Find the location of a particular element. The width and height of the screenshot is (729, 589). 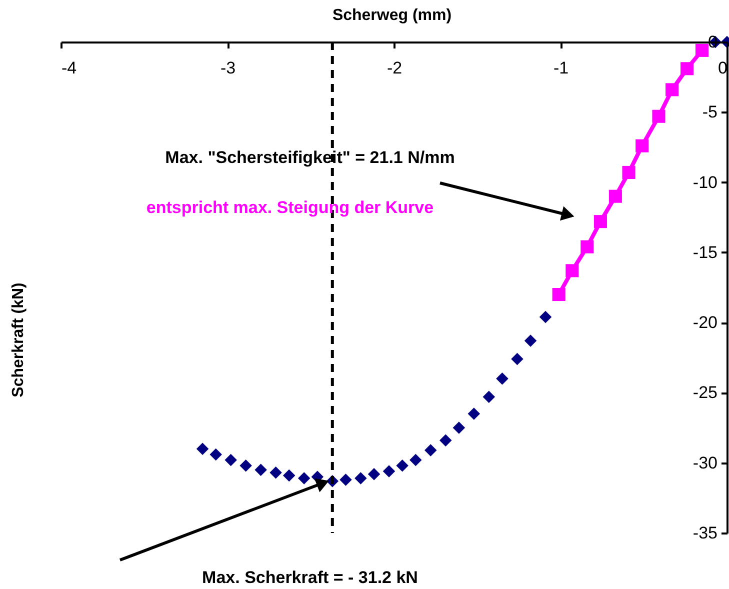

x-tick-label: -2 is located at coordinates (394, 68).